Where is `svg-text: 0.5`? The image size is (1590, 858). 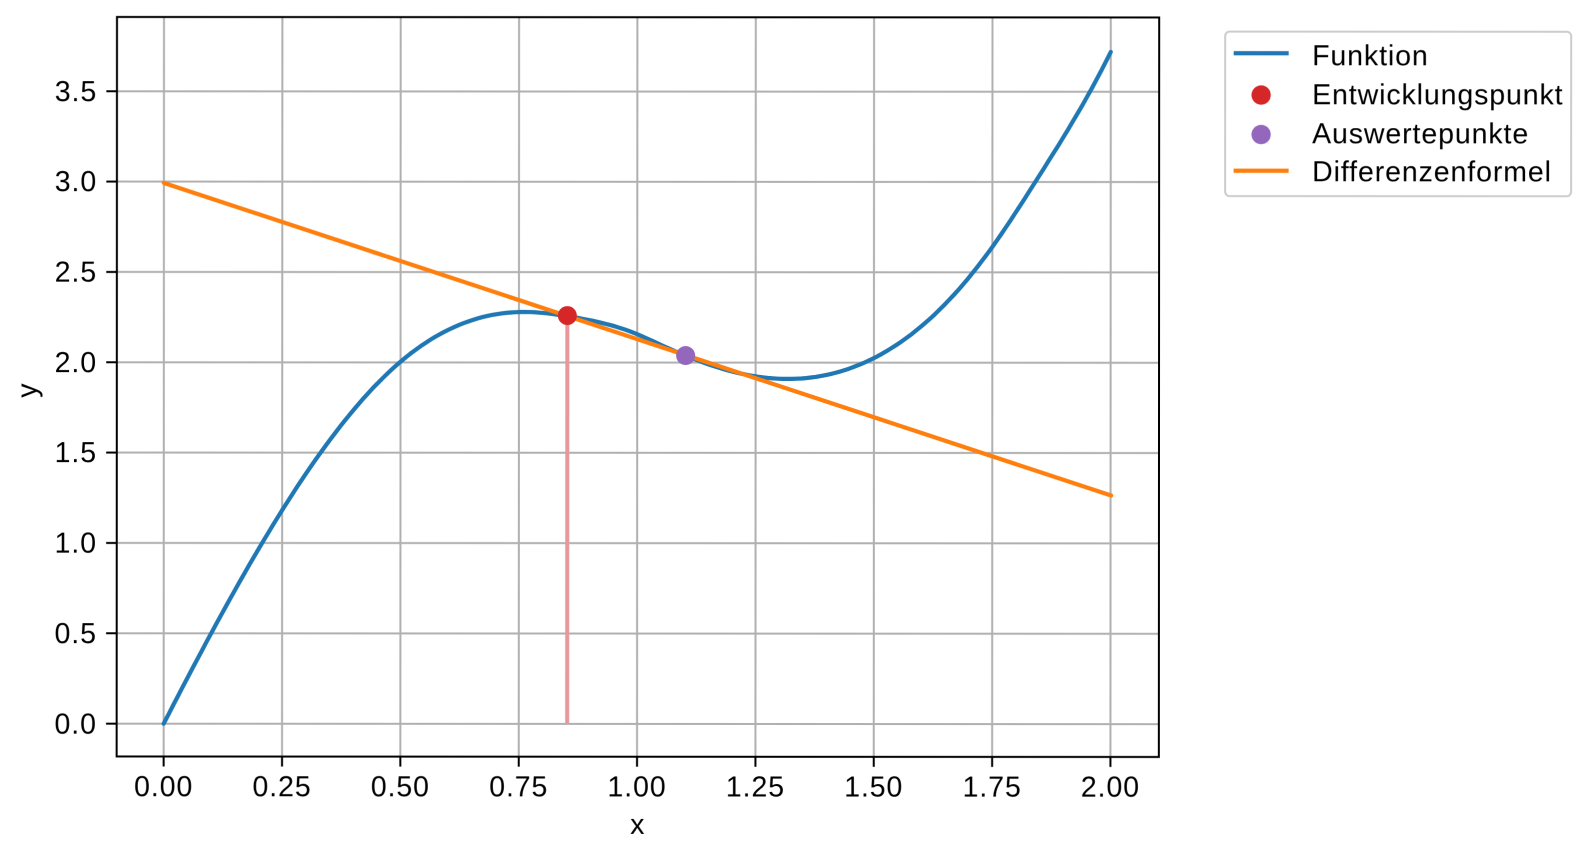
svg-text: 0.5 is located at coordinates (76, 634).